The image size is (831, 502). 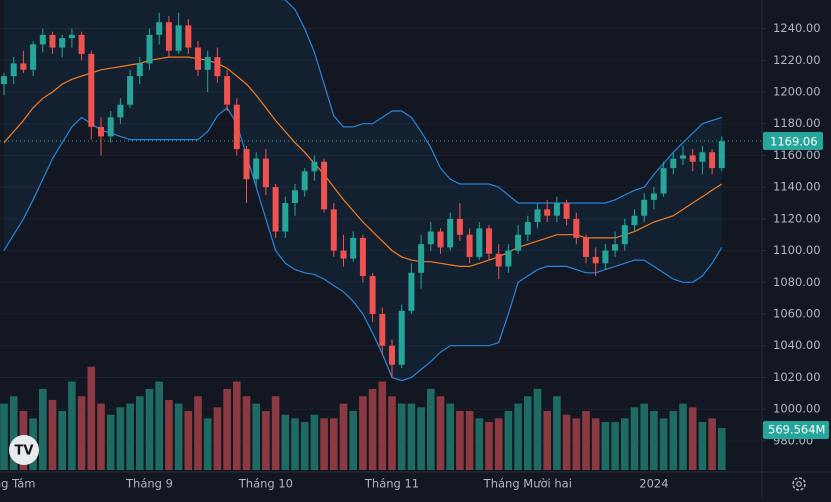 I want to click on svg-text: TV, so click(x=24, y=451).